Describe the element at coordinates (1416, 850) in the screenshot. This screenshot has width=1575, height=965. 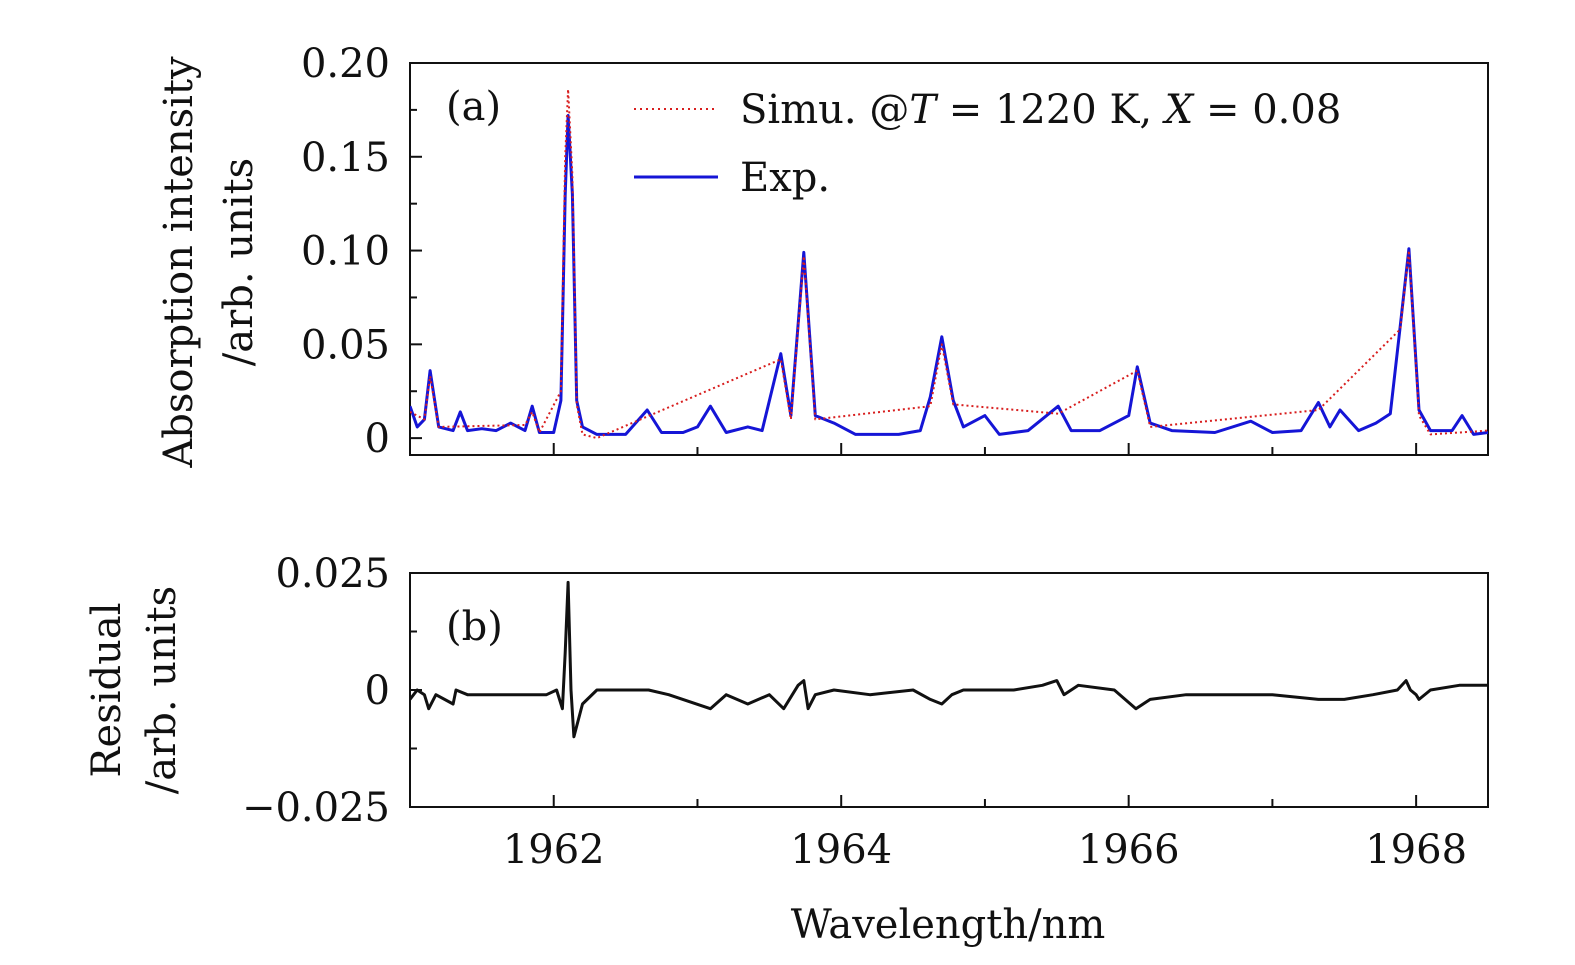
I see `panel-b-xtick-label: 1968` at that location.